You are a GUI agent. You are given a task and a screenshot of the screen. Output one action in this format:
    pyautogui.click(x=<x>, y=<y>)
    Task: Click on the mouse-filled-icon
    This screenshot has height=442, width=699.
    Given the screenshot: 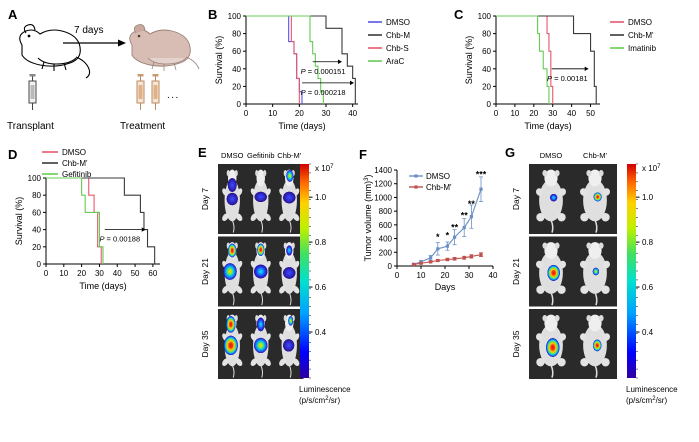 What is the action you would take?
    pyautogui.click(x=164, y=47)
    